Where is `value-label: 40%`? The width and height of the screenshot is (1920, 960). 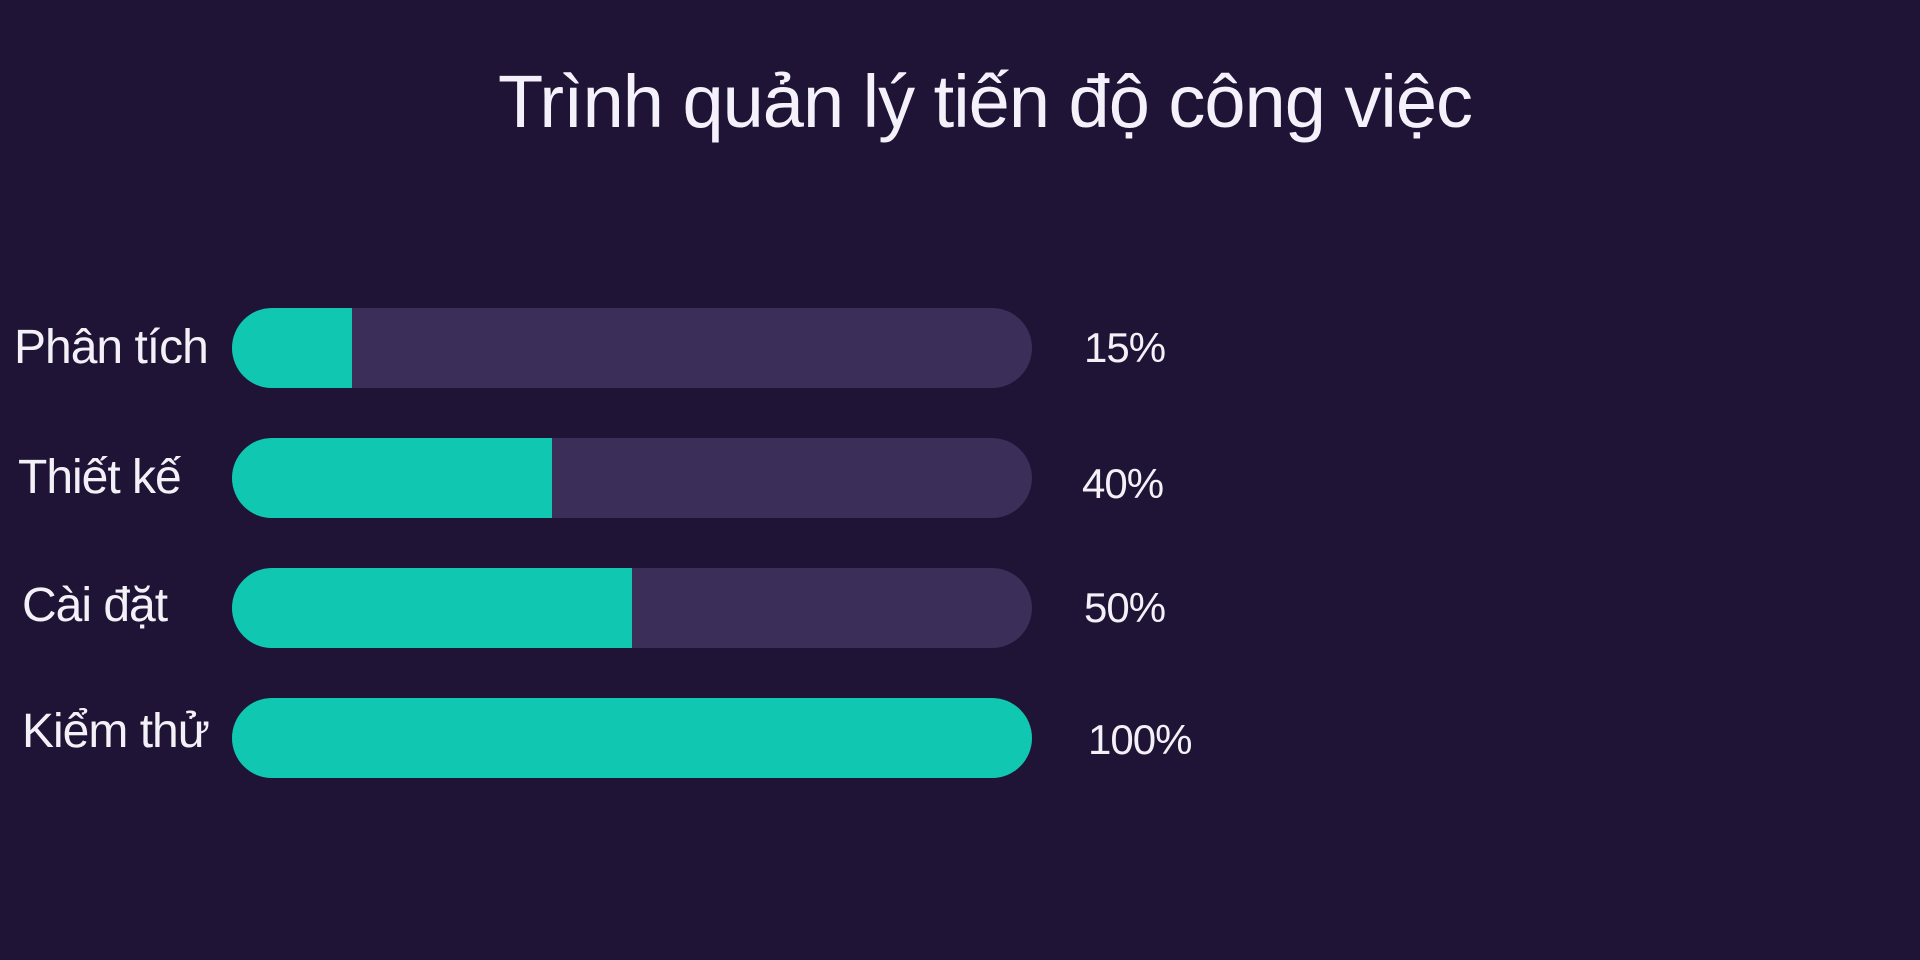
value-label: 40% is located at coordinates (1123, 483).